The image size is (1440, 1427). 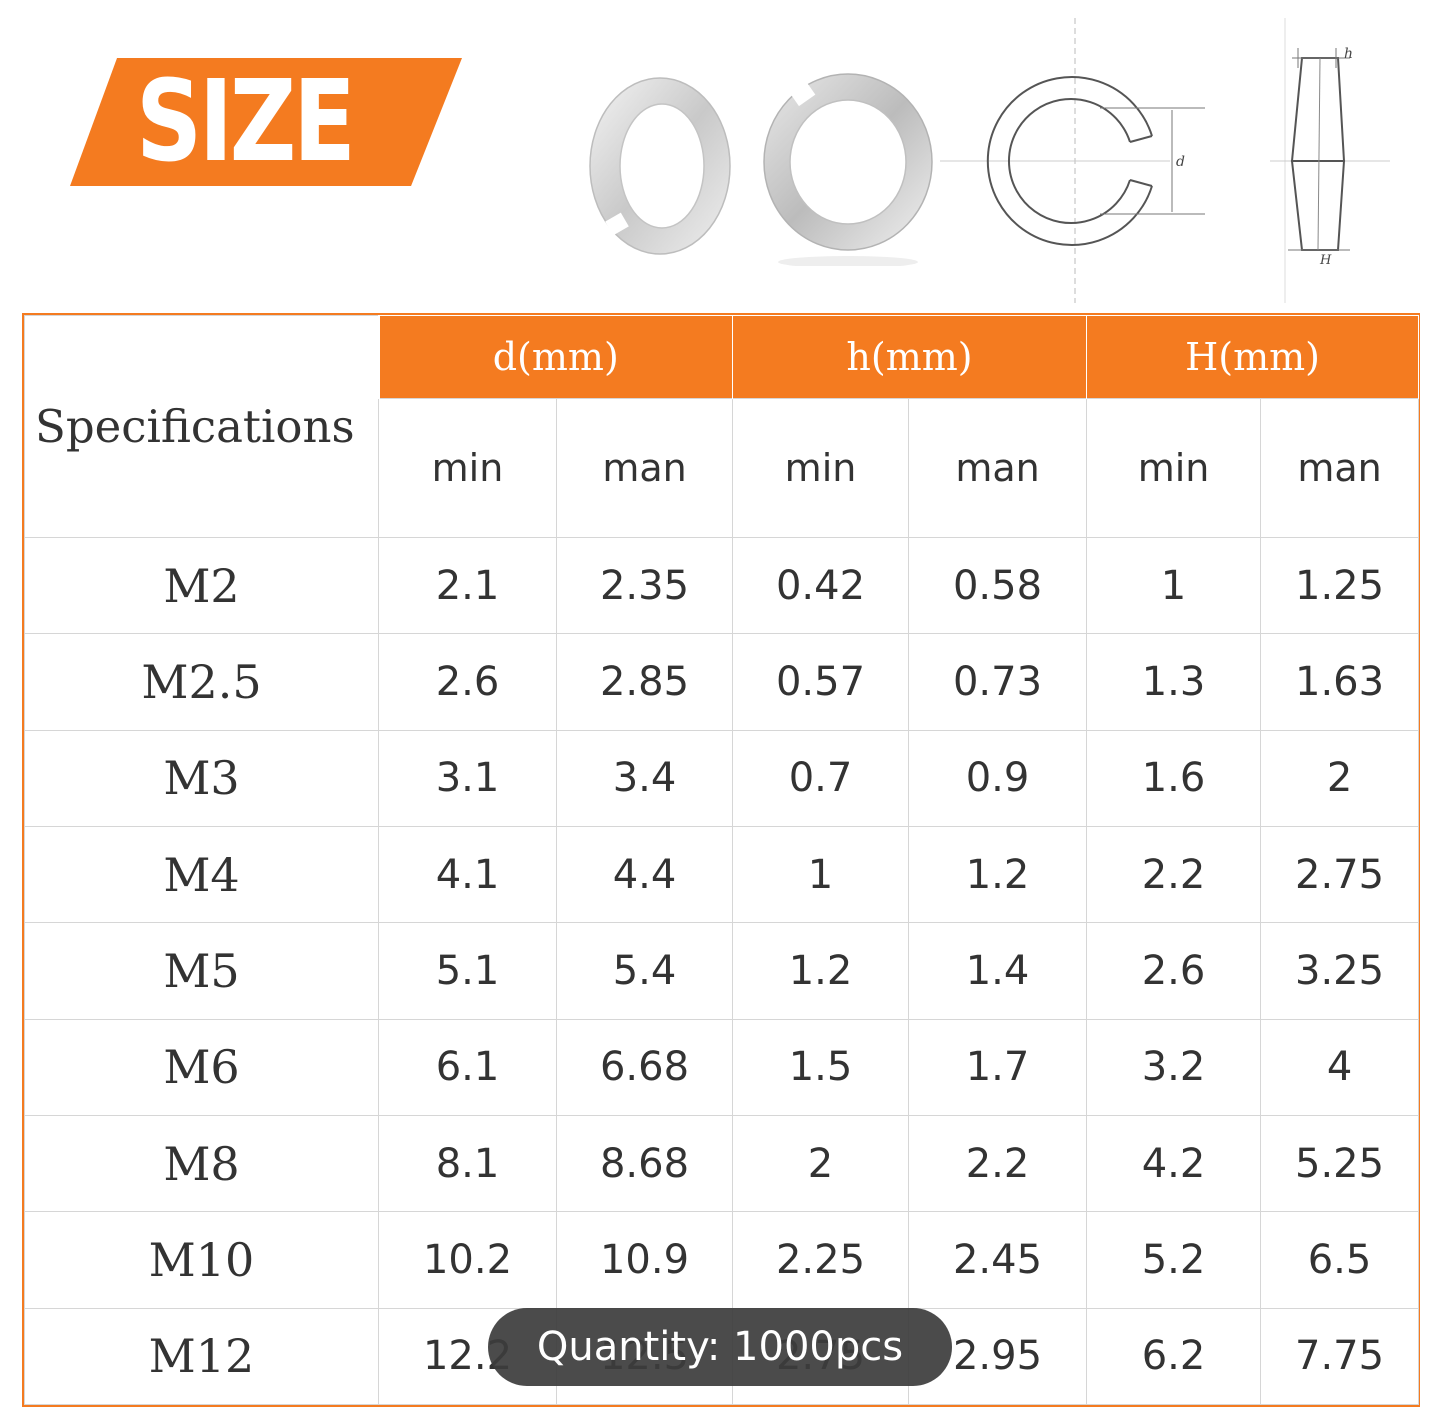 I want to click on value-cell: 6.5, so click(x=1340, y=1260).